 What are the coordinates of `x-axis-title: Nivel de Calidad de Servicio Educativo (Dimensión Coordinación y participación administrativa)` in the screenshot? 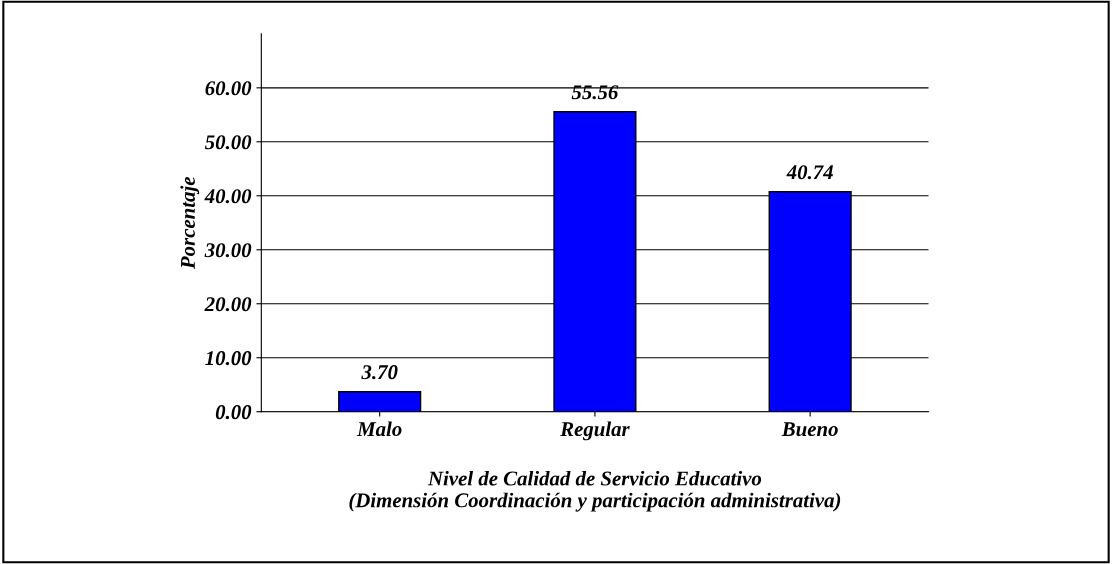 It's located at (595, 491).